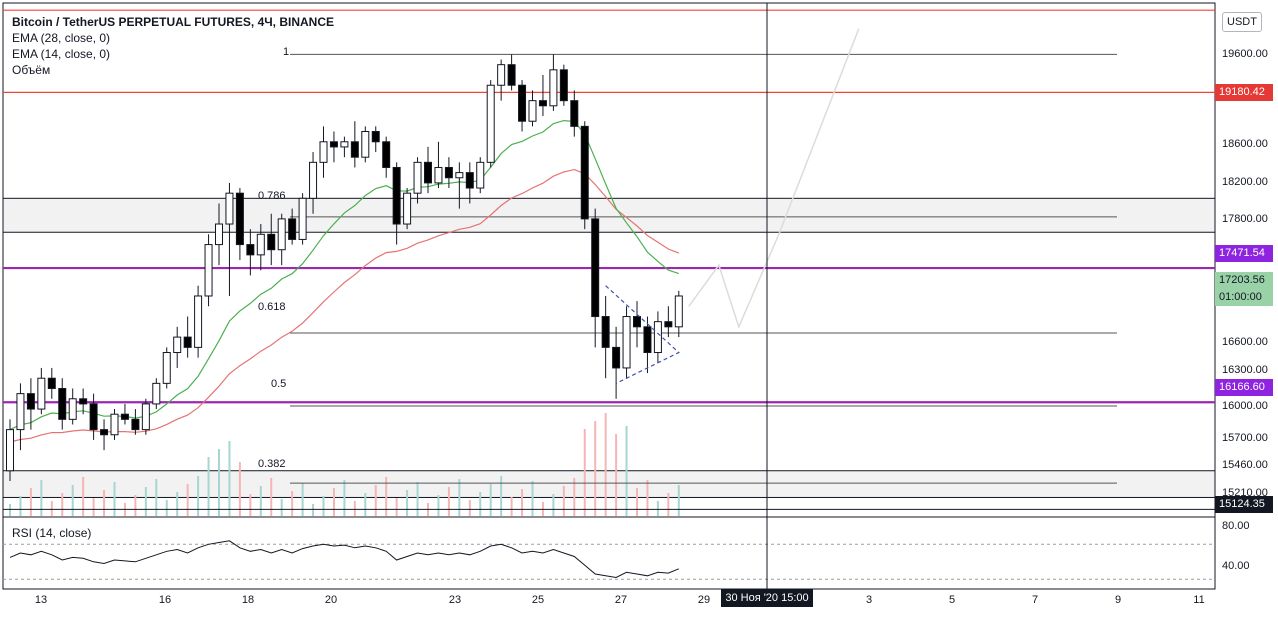  Describe the element at coordinates (1035, 600) in the screenshot. I see `time-tick: 7` at that location.